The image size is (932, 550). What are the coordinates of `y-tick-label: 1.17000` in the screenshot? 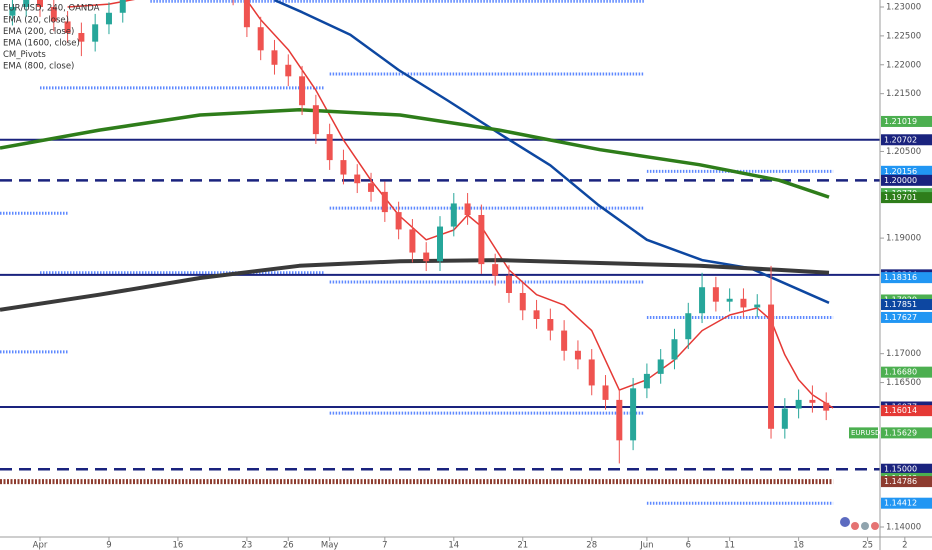 It's located at (903, 354).